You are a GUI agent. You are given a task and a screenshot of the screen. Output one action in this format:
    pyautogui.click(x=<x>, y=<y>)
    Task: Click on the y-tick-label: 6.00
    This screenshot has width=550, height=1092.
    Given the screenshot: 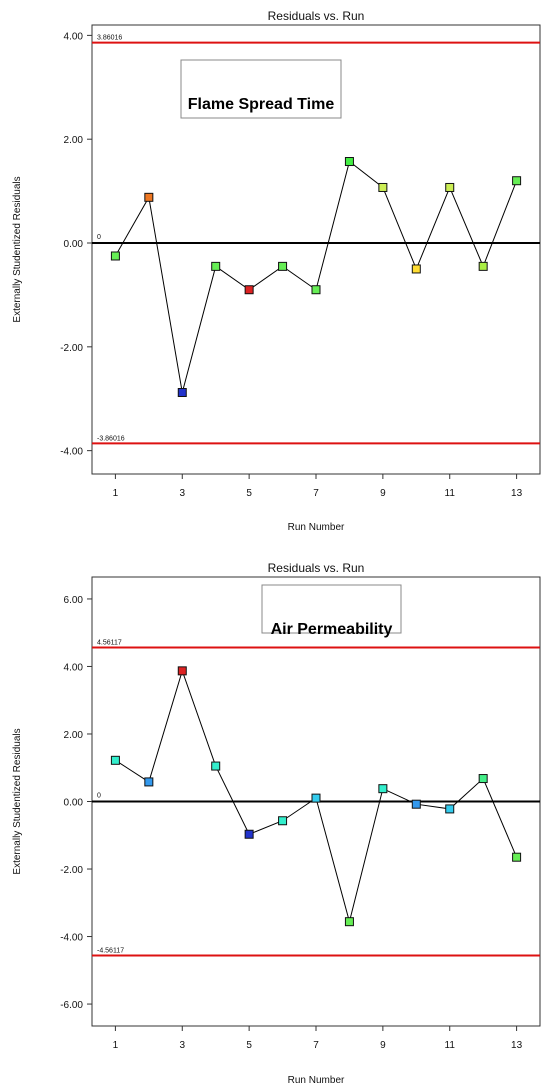 What is the action you would take?
    pyautogui.click(x=74, y=600)
    